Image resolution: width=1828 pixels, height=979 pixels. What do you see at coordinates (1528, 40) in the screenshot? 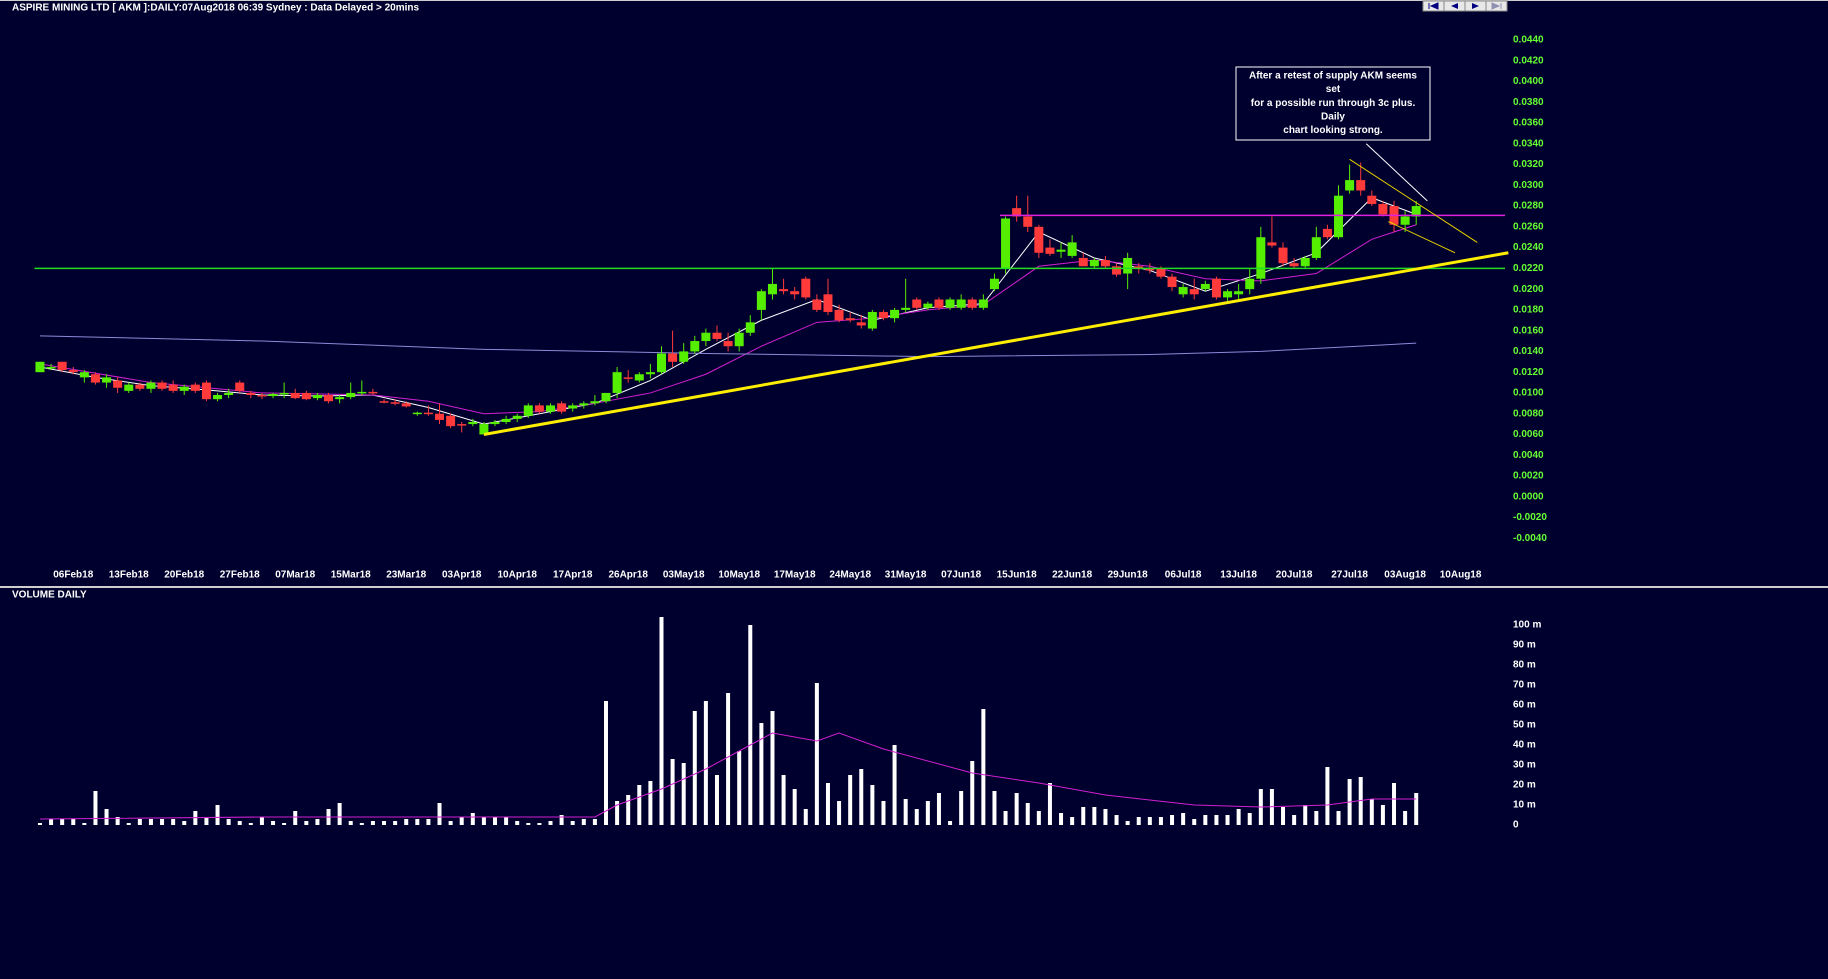
I see `y-tick-label: 0.0440` at bounding box center [1528, 40].